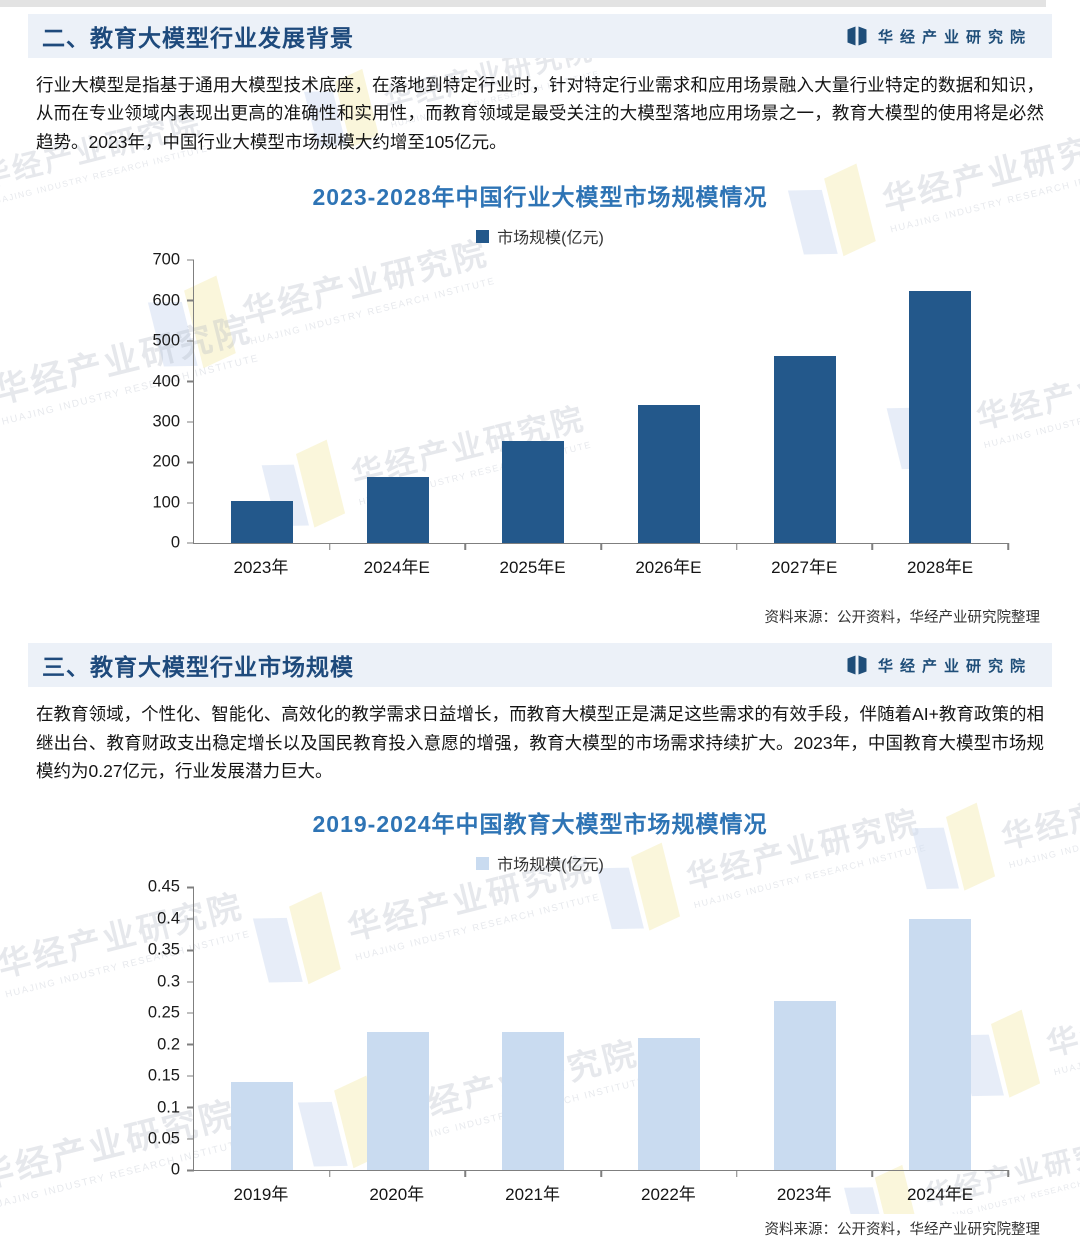  I want to click on y-tick-label: 100, so click(166, 502).